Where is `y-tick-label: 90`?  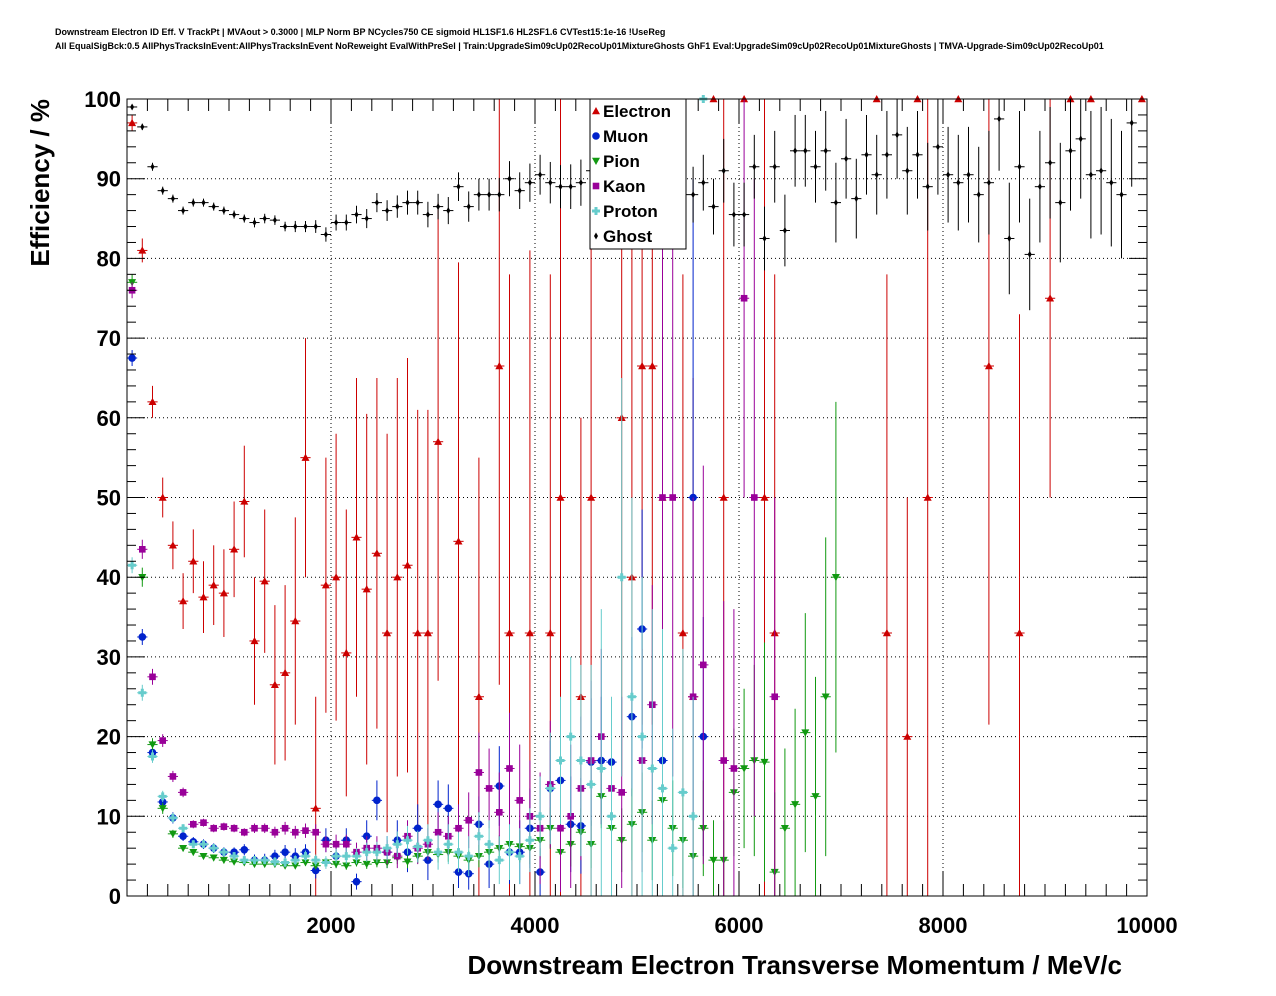 y-tick-label: 90 is located at coordinates (109, 179).